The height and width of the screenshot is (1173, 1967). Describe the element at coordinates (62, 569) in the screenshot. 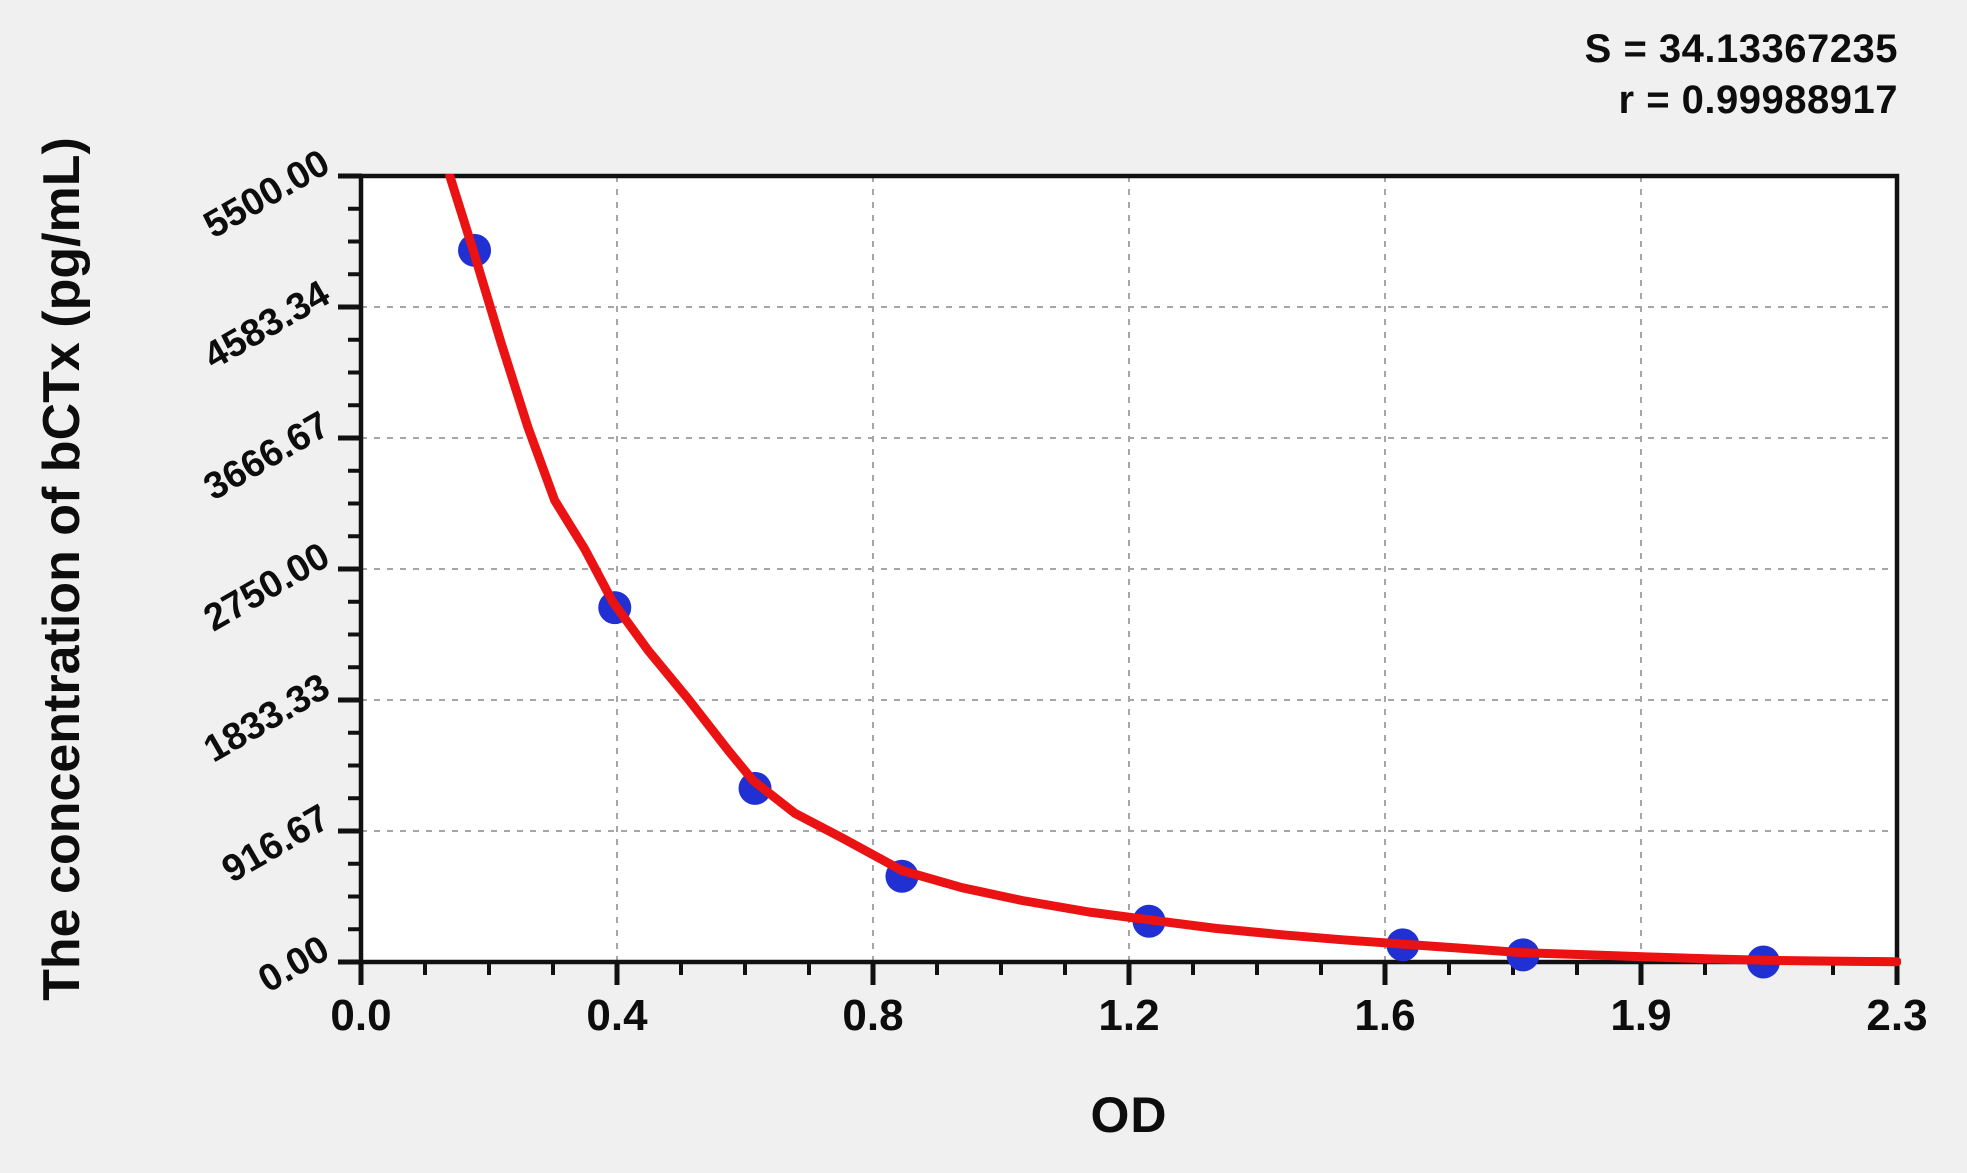

I see `y-axis-title: The concentration of bCTx (pg/mL)` at that location.